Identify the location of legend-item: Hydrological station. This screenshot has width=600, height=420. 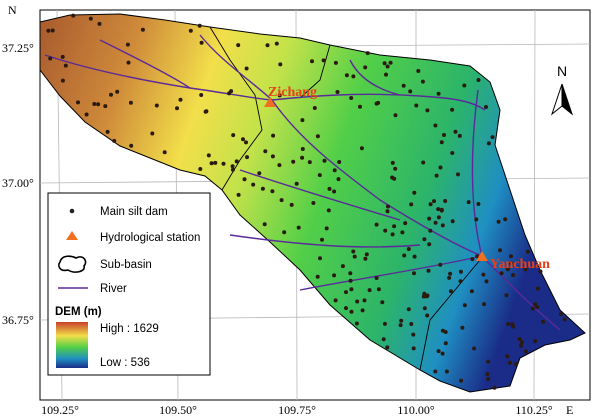
(150, 238).